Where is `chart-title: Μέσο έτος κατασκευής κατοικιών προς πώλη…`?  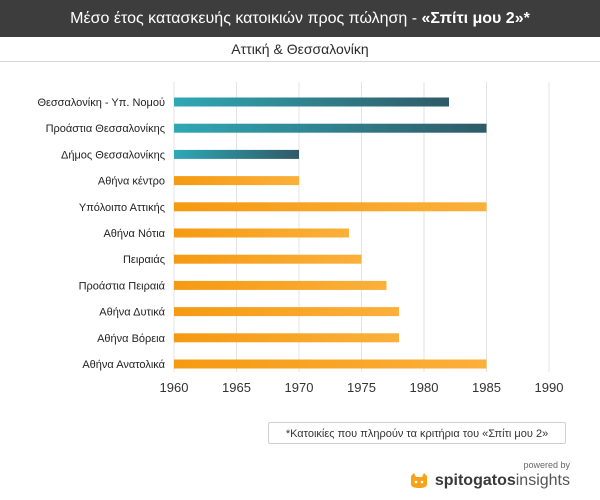
chart-title: Μέσο έτος κατασκευής κατοικιών προς πώλη… is located at coordinates (300, 18).